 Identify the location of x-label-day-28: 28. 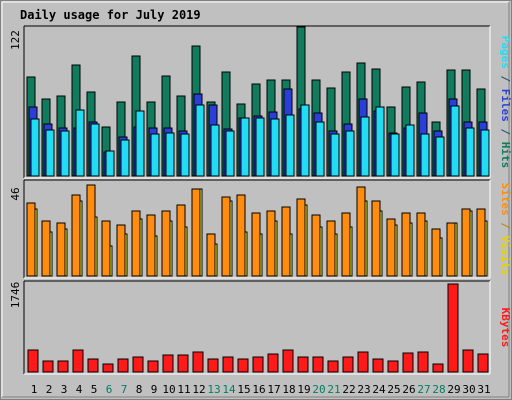
(438, 389).